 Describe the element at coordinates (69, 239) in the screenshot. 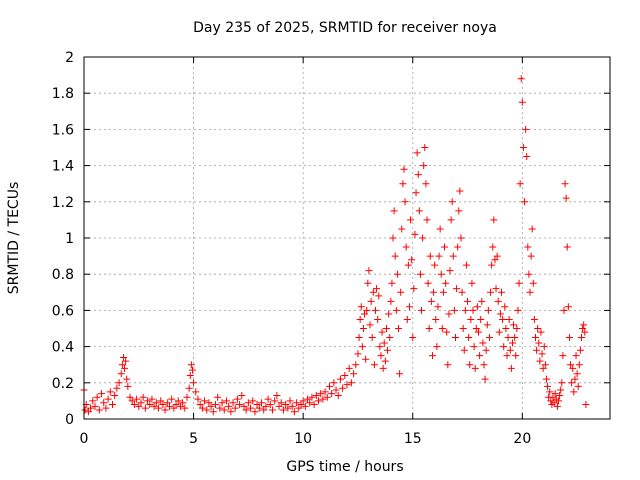

I see `y-tick-label: 1` at that location.